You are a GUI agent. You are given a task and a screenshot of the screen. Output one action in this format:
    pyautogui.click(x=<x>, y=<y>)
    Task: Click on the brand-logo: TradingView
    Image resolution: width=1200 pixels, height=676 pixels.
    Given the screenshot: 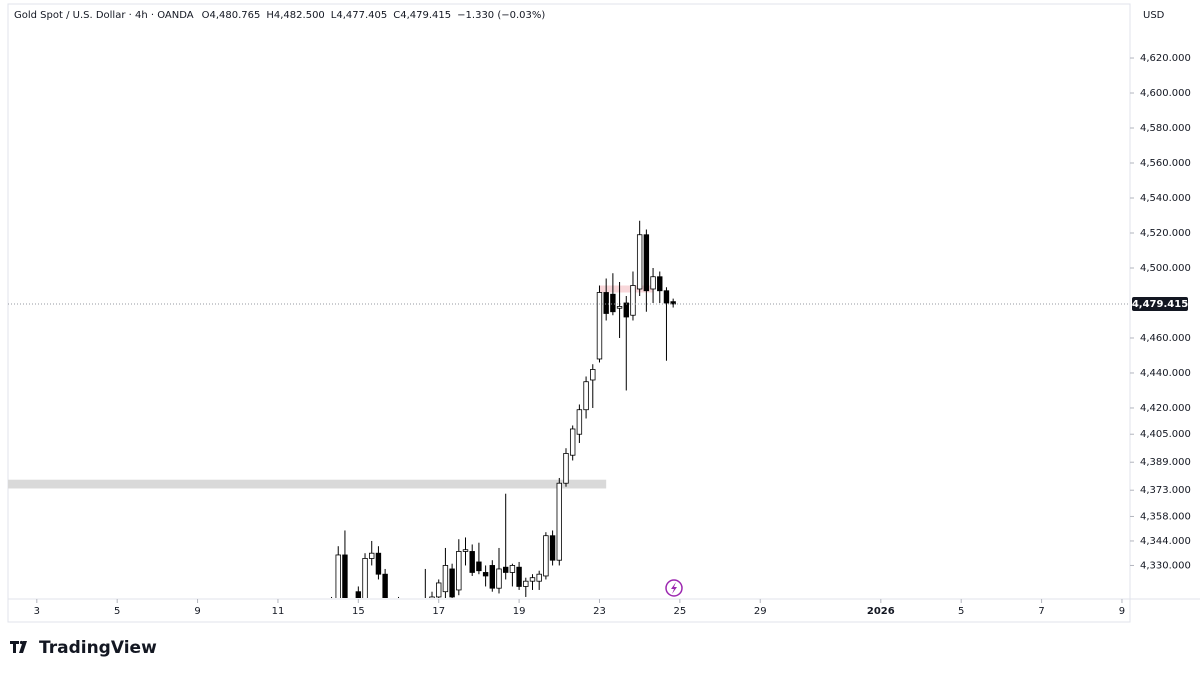 What is the action you would take?
    pyautogui.click(x=83, y=648)
    